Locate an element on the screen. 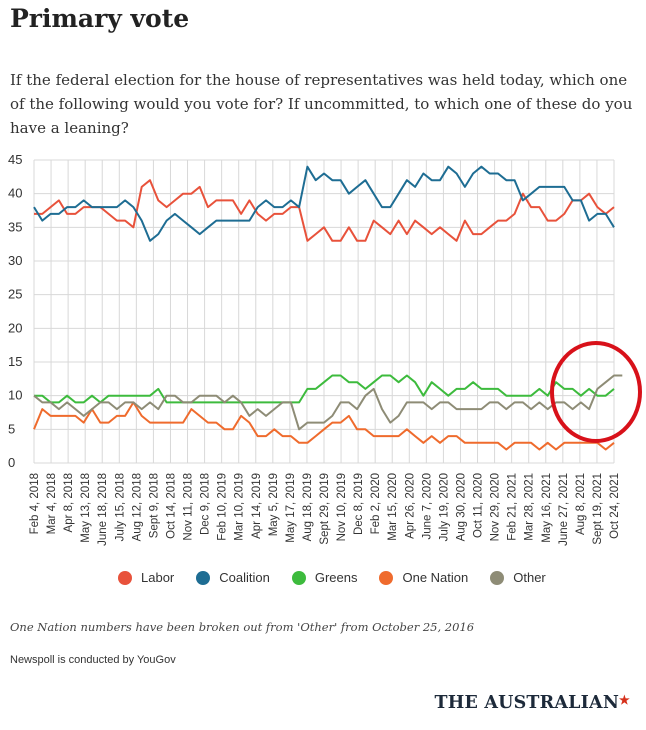 This screenshot has height=730, width=646. x-tick-label: Dec 8, 2019 is located at coordinates (359, 504).